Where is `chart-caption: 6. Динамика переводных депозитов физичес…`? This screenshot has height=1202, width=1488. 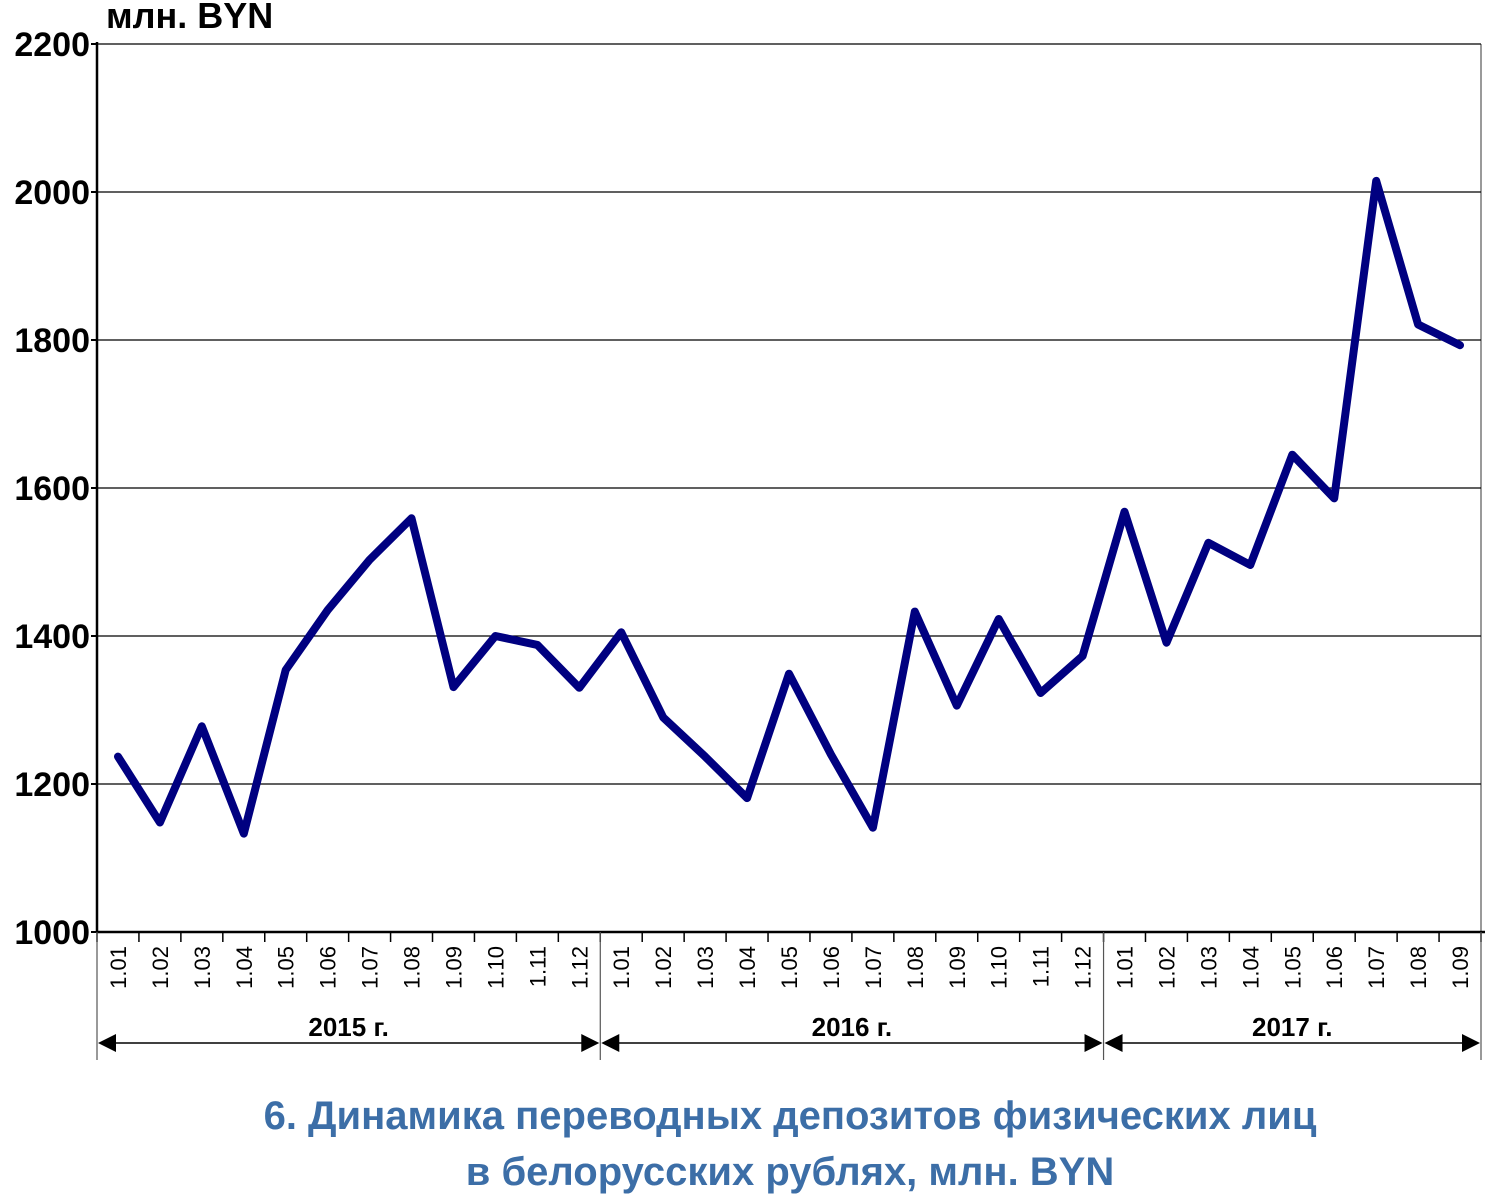 chart-caption: 6. Динамика переводных депозитов физичес… is located at coordinates (744, 1144).